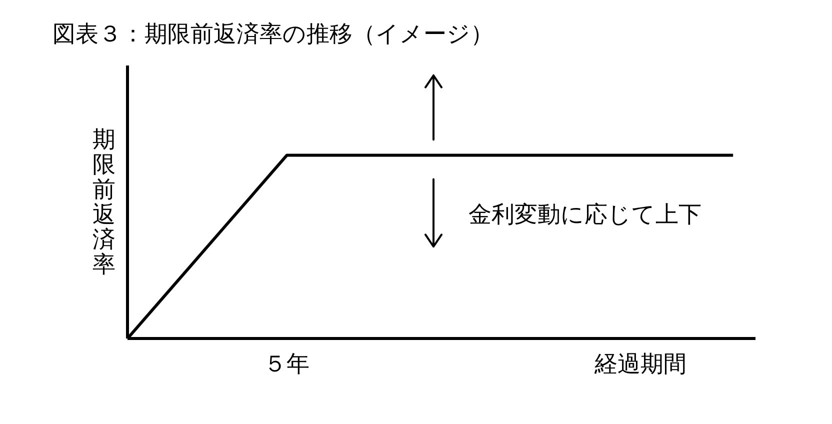 The width and height of the screenshot is (832, 424). Describe the element at coordinates (585, 215) in the screenshot. I see `annotation: 金利変動に応じて上下` at that location.